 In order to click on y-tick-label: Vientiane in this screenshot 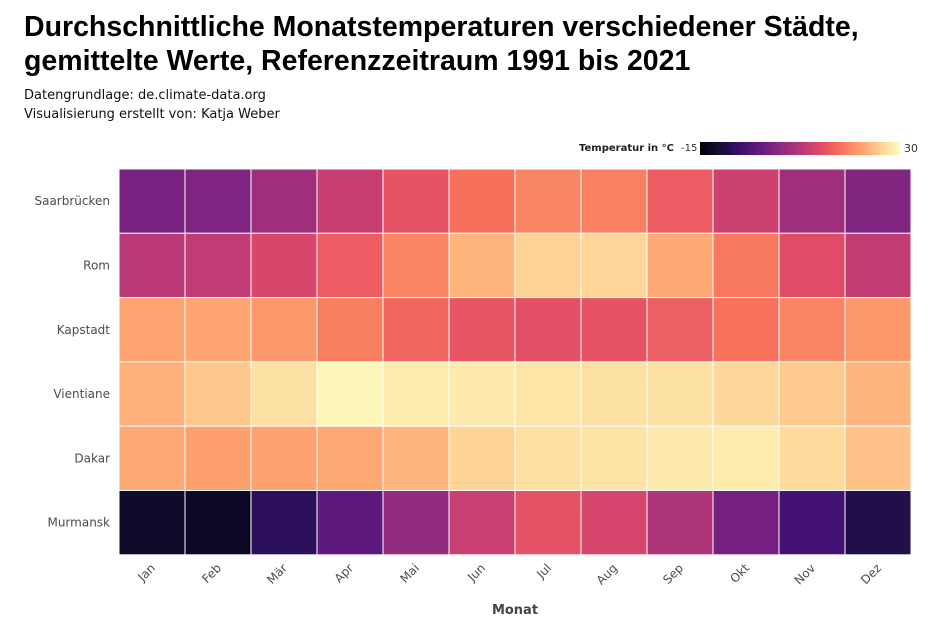, I will do `click(81, 394)`.